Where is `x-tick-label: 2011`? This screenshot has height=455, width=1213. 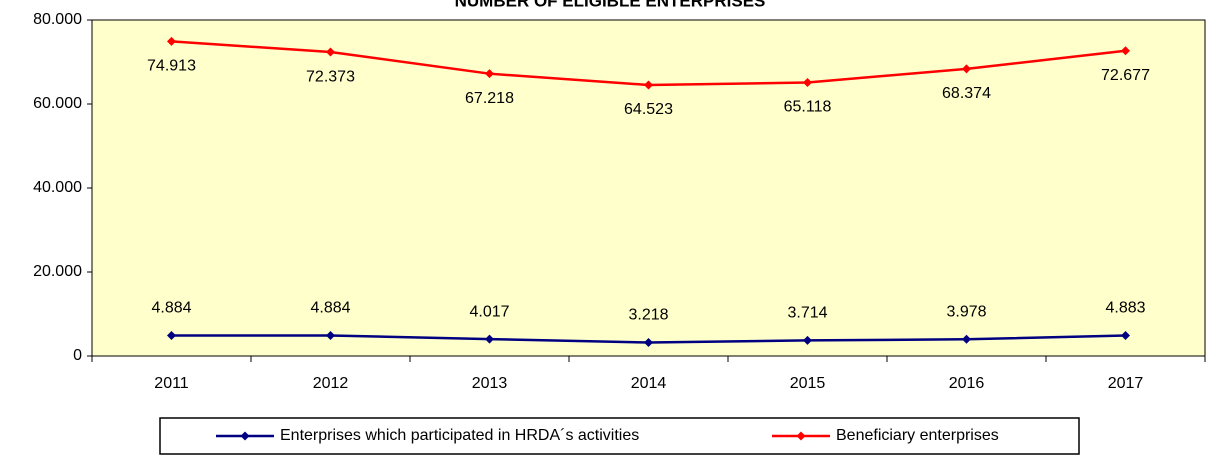 x-tick-label: 2011 is located at coordinates (171, 383).